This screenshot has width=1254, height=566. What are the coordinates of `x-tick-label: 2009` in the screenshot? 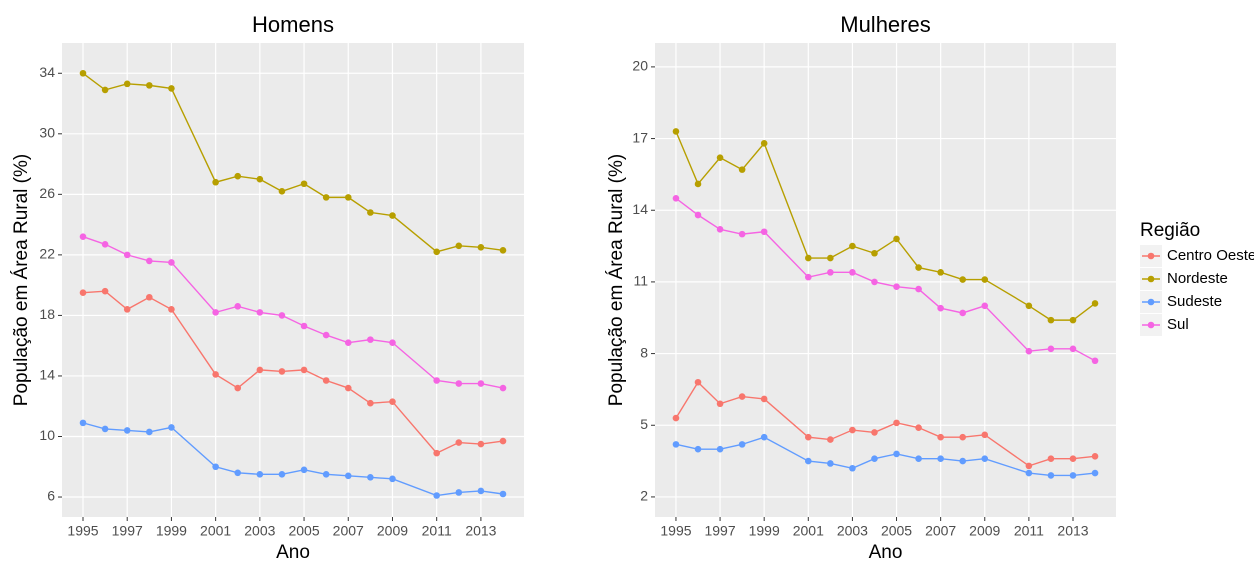 It's located at (984, 531).